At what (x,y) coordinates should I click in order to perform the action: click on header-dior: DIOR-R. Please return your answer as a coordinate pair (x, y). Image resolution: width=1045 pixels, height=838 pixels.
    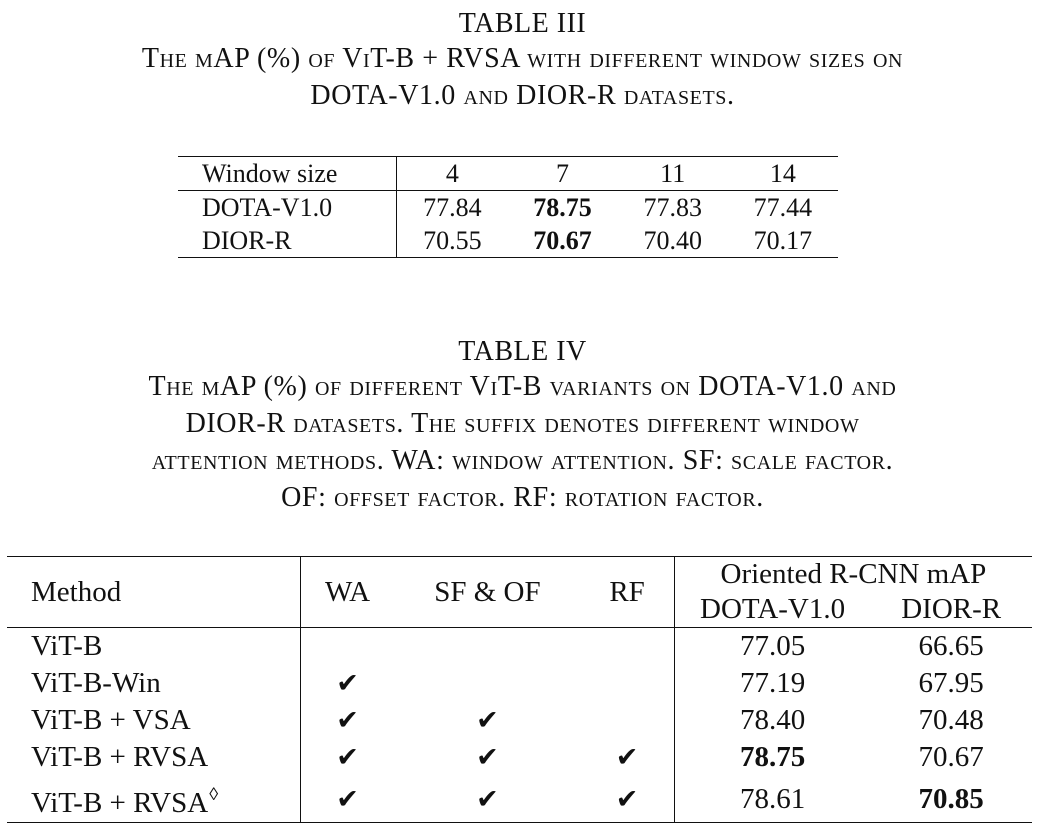
    Looking at the image, I should click on (951, 609).